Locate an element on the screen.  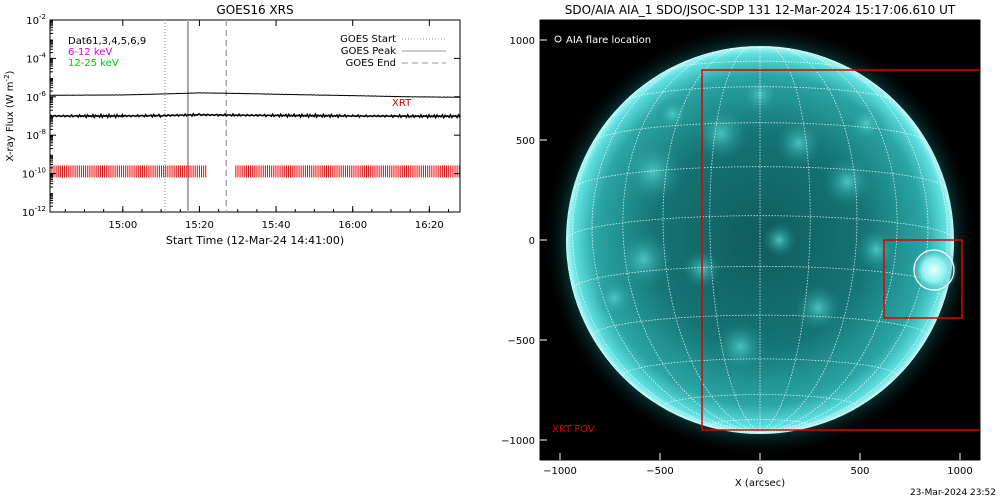
goes-y-tick-label: 10⁻¹⁰ is located at coordinates (34, 174).